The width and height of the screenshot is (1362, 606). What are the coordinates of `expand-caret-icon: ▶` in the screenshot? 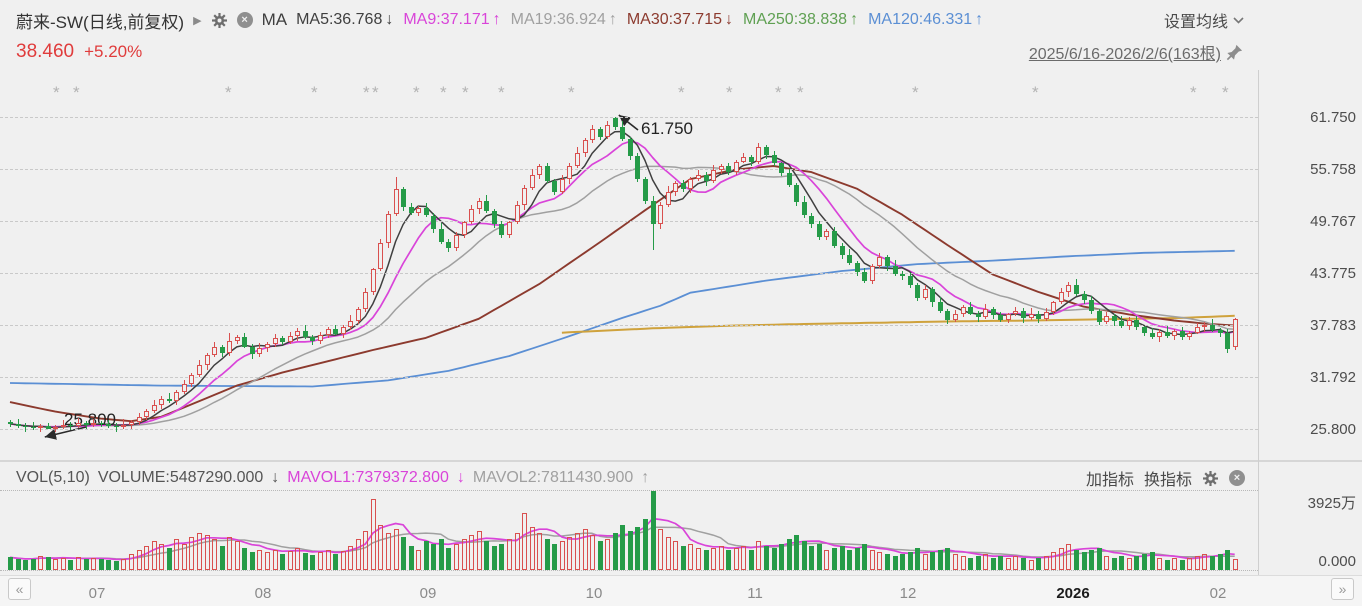 It's located at (197, 20).